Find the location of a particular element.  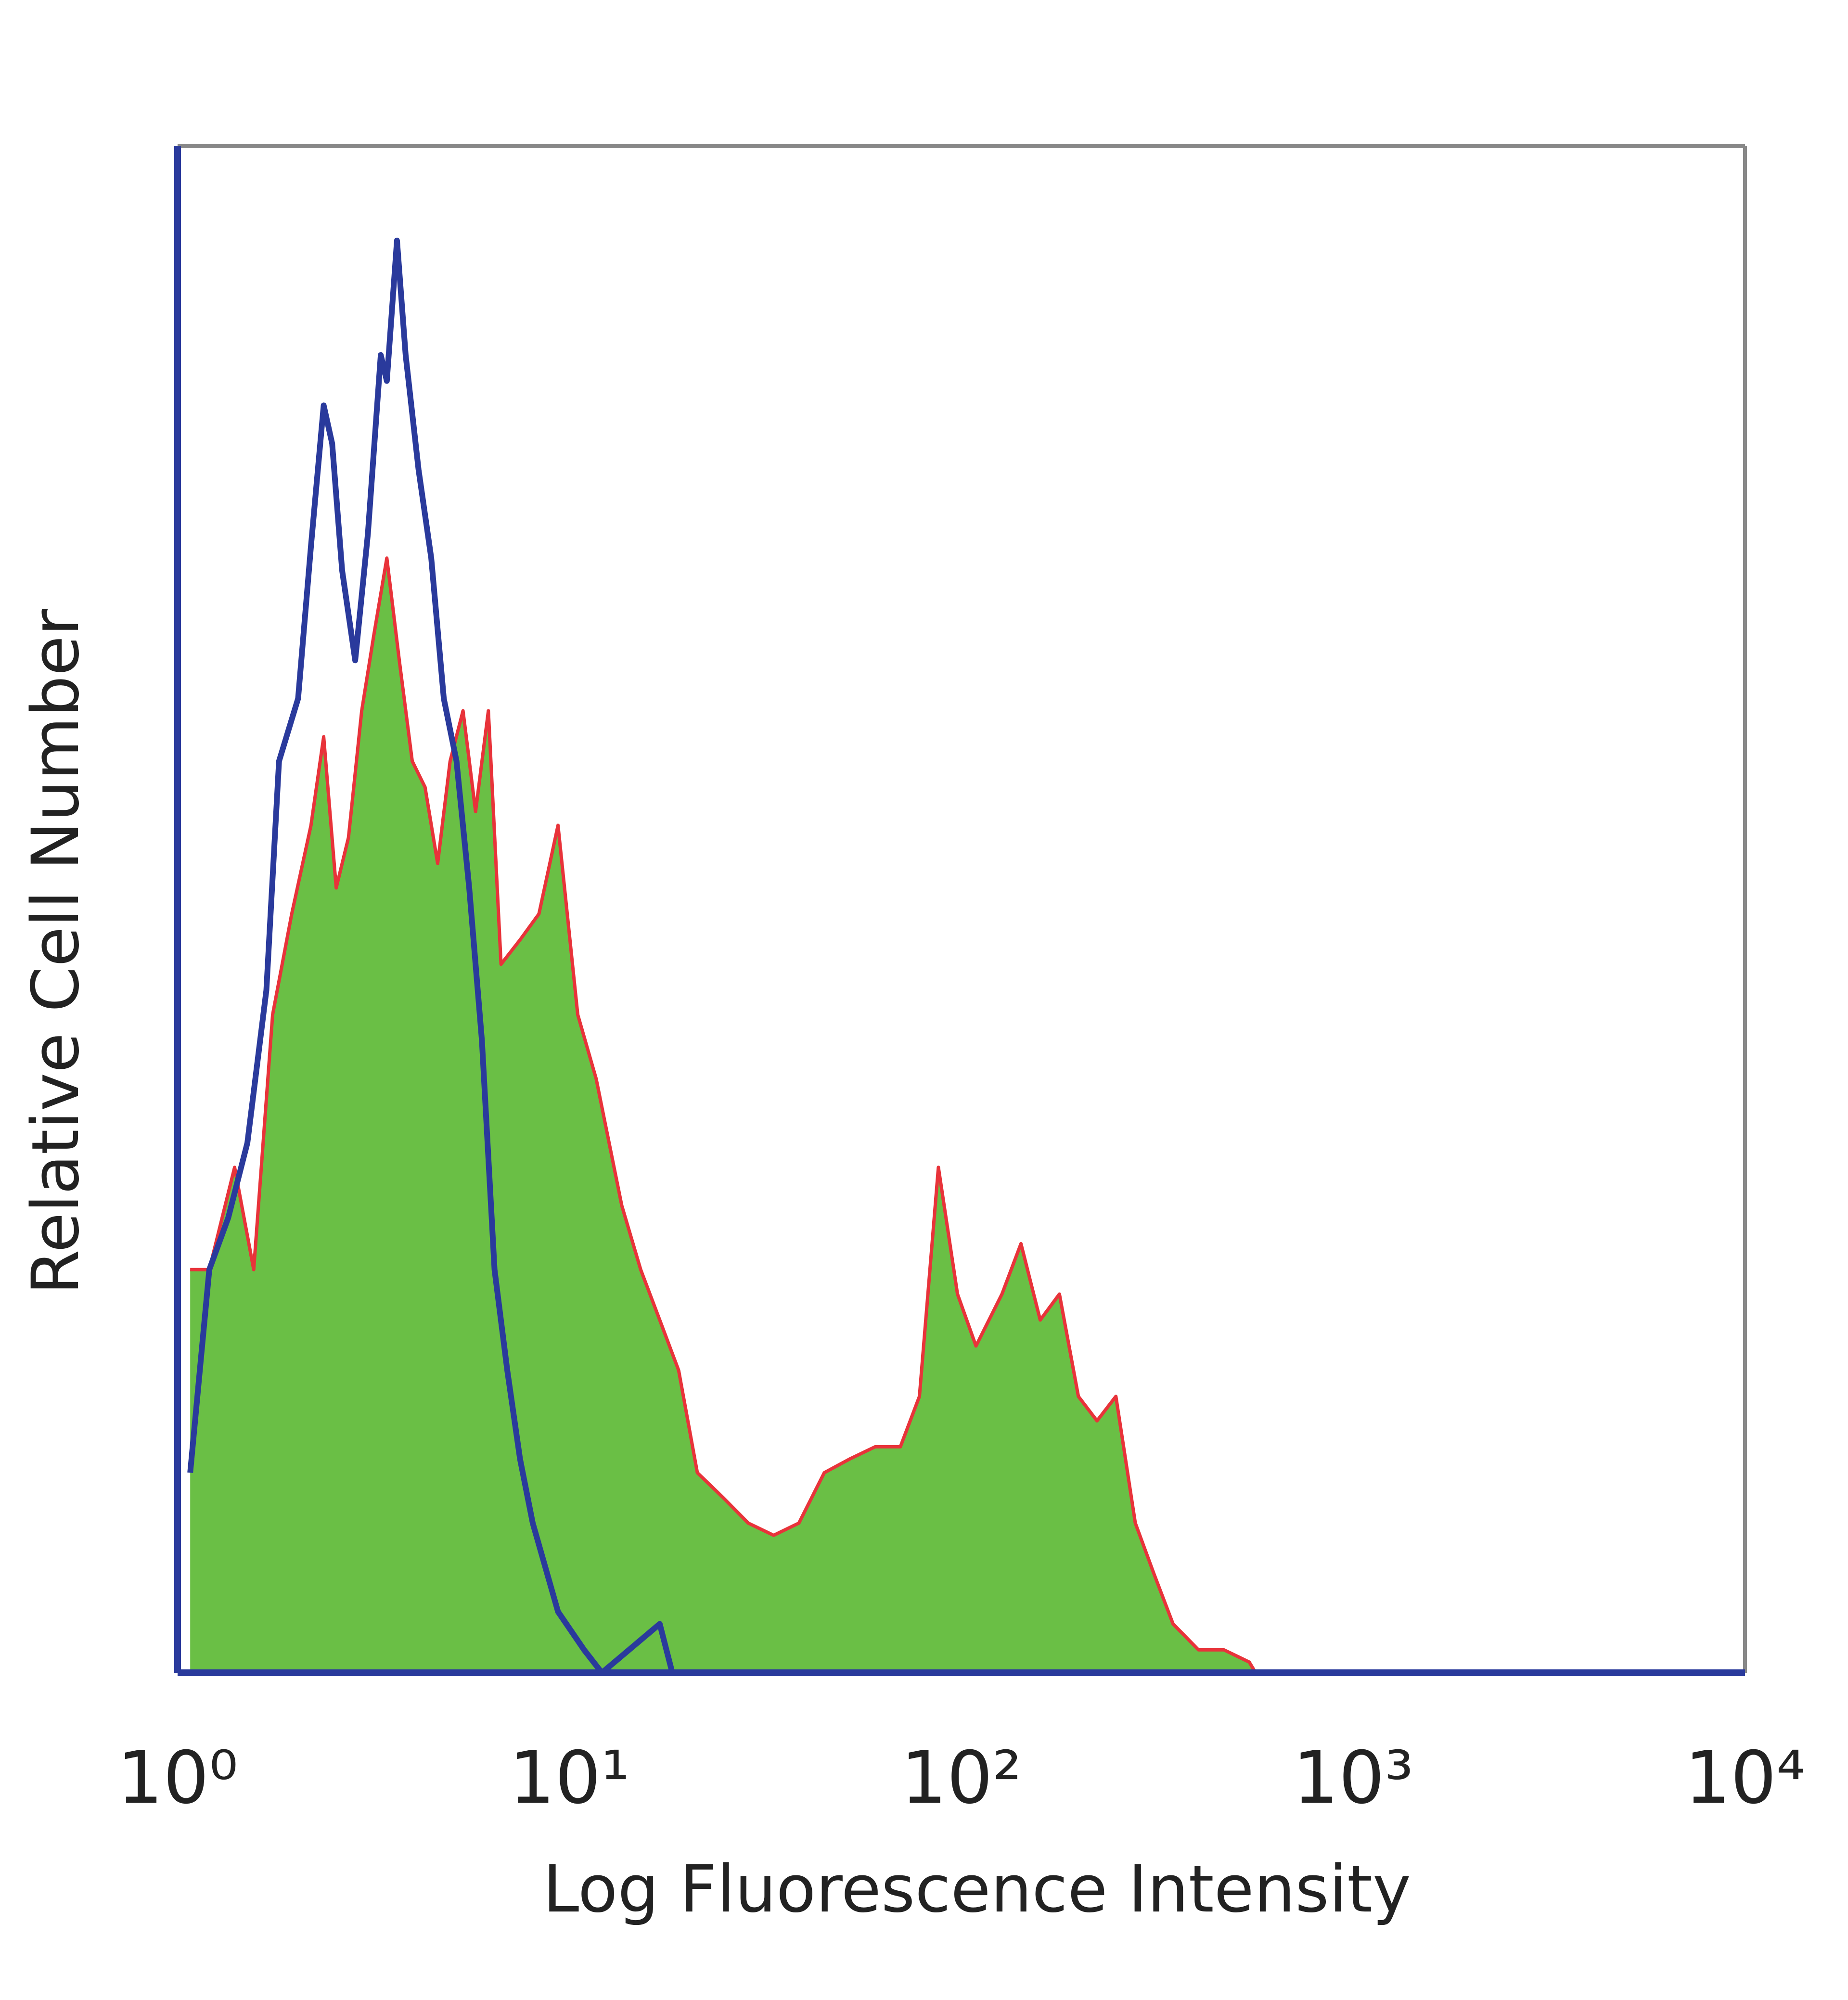

y-axis-label: Relative Cell Number is located at coordinates (55, 952).